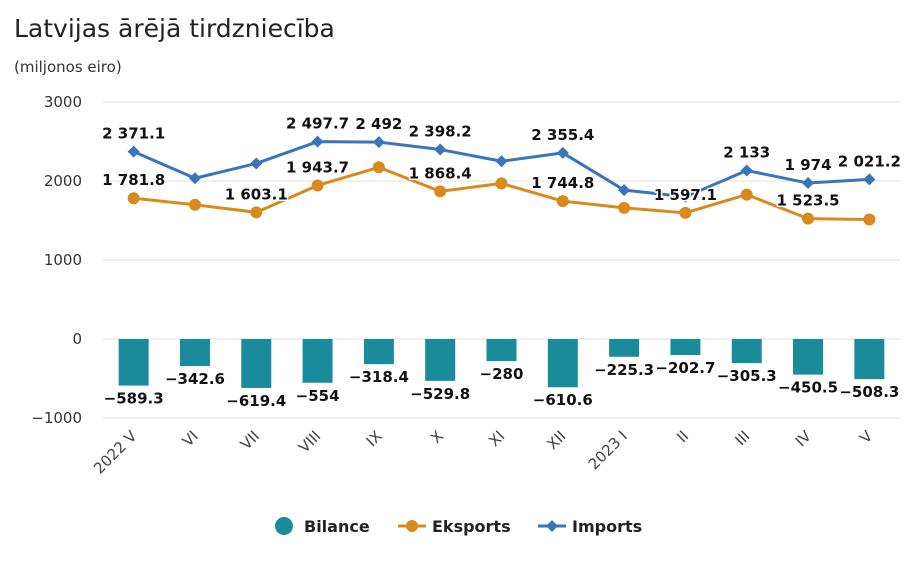 This screenshot has width=918, height=574. I want to click on x-tick-label: IX, so click(374, 438).